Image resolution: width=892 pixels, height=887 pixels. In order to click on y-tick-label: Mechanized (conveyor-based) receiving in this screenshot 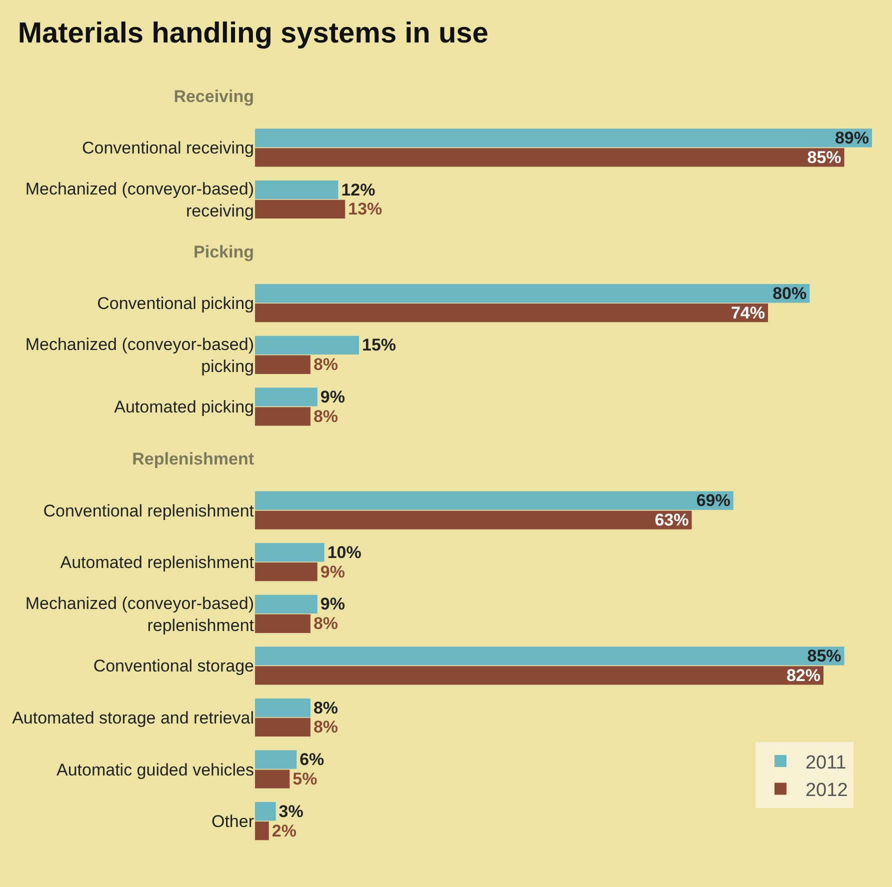, I will do `click(139, 199)`.